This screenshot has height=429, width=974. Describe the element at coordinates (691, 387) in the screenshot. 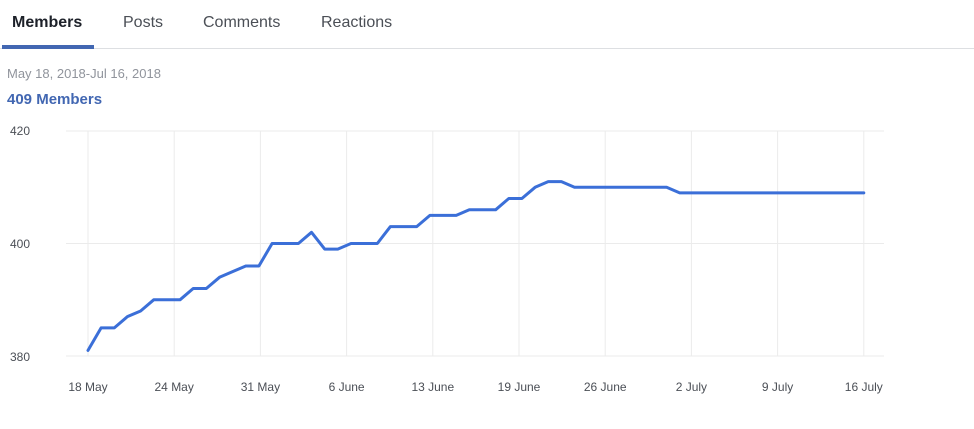

I see `x-tick-label: 2 July` at that location.